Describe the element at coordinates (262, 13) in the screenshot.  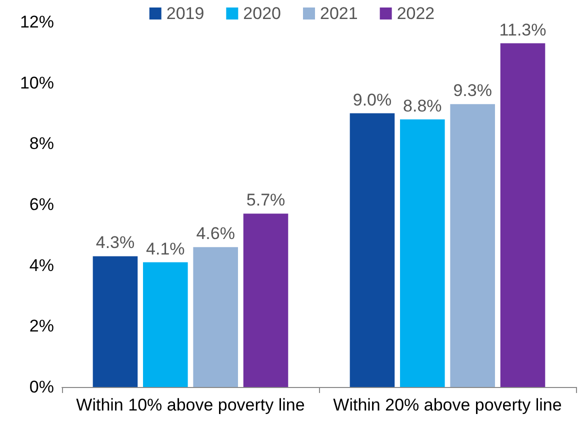
I see `legend-label: 2020` at that location.